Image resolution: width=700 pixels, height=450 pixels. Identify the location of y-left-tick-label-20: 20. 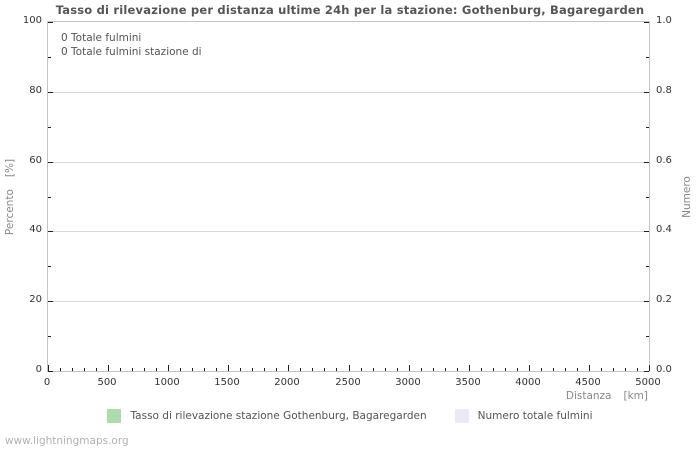
(35, 299).